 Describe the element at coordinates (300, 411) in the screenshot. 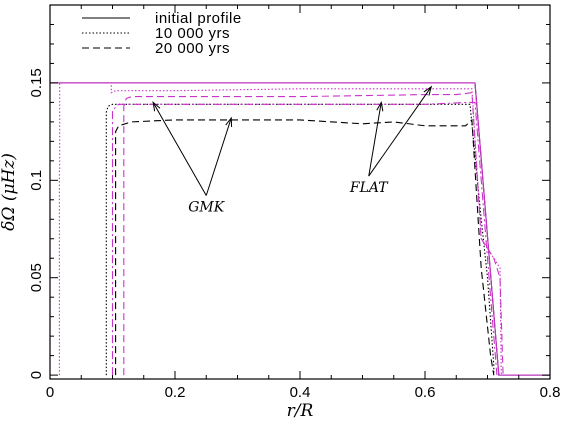

I see `x-axis-label: r/R` at that location.